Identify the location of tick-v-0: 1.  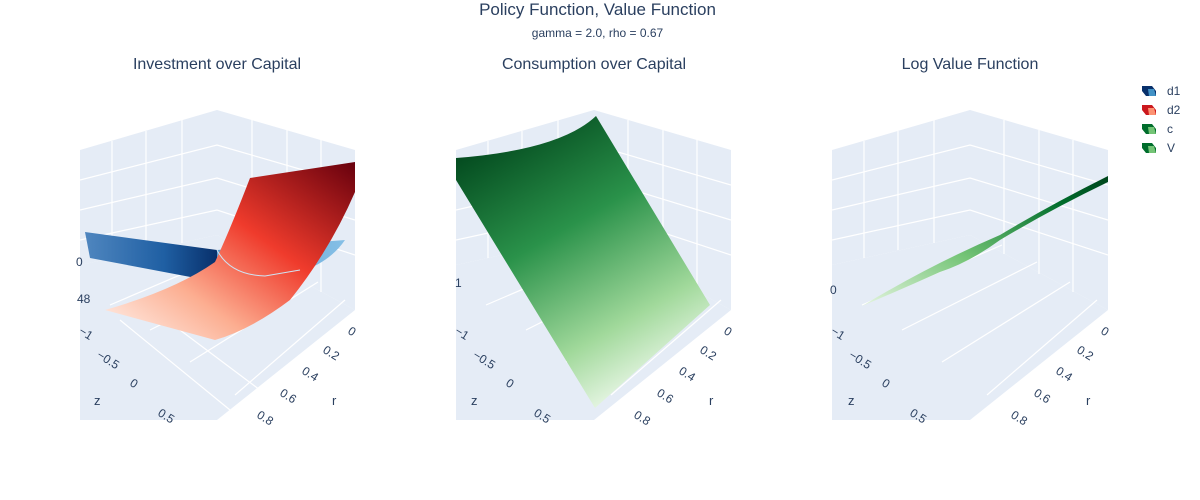
(458, 283).